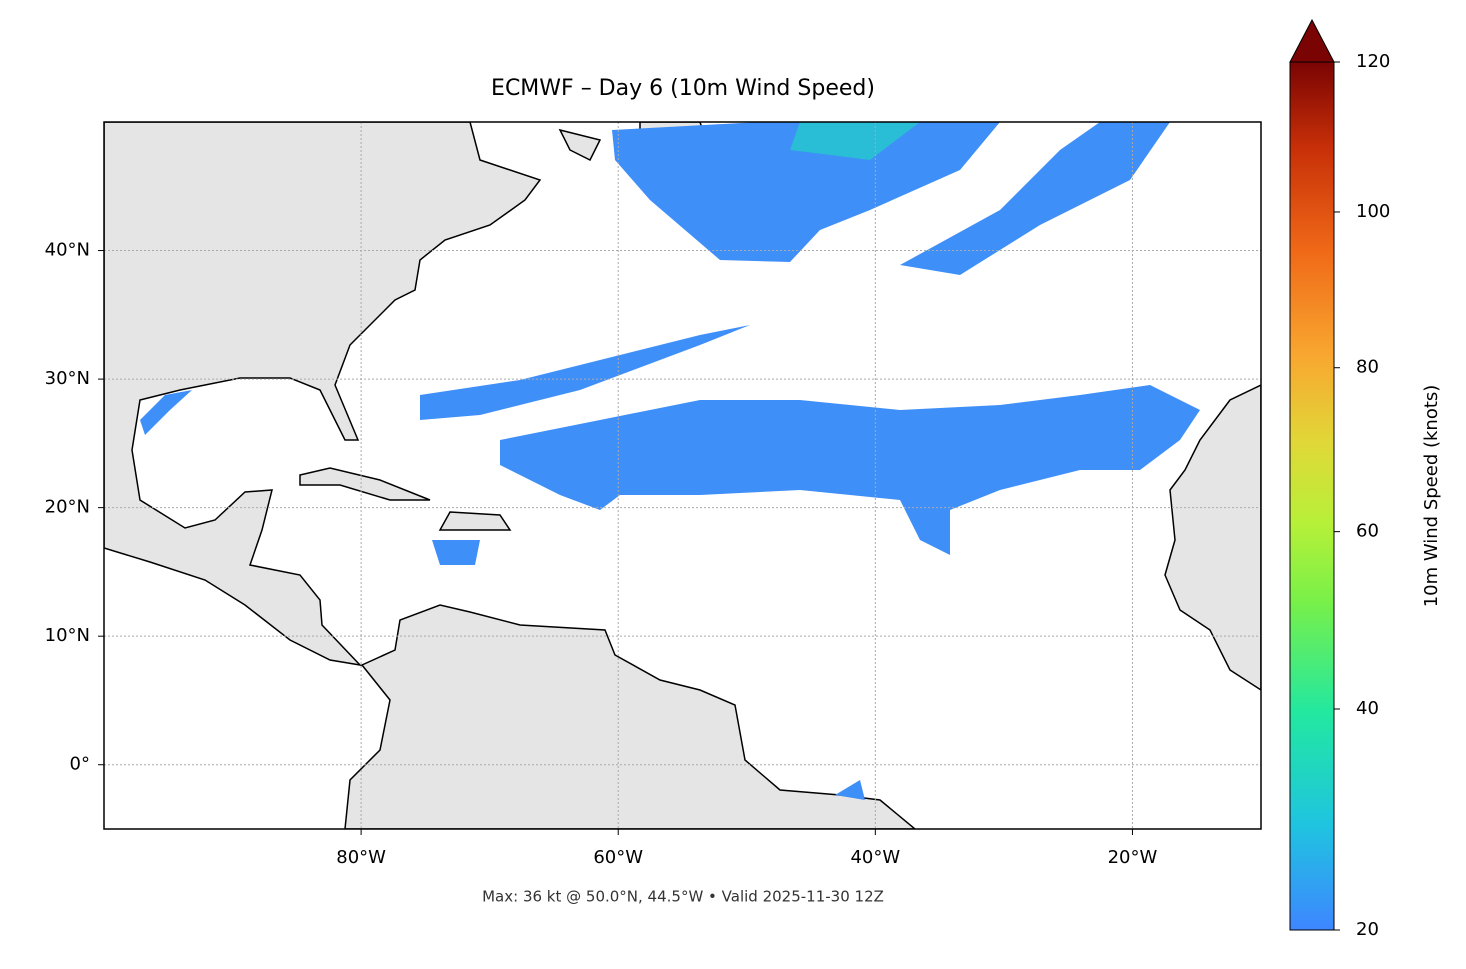  I want to click on colorbar-tick-label: 120, so click(1373, 61).